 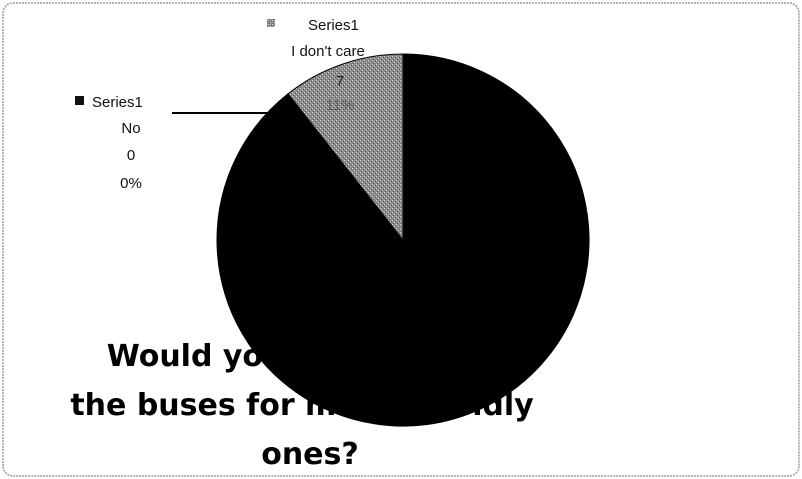 What do you see at coordinates (340, 81) in the screenshot?
I see `data-label-dont-care-value: 7` at bounding box center [340, 81].